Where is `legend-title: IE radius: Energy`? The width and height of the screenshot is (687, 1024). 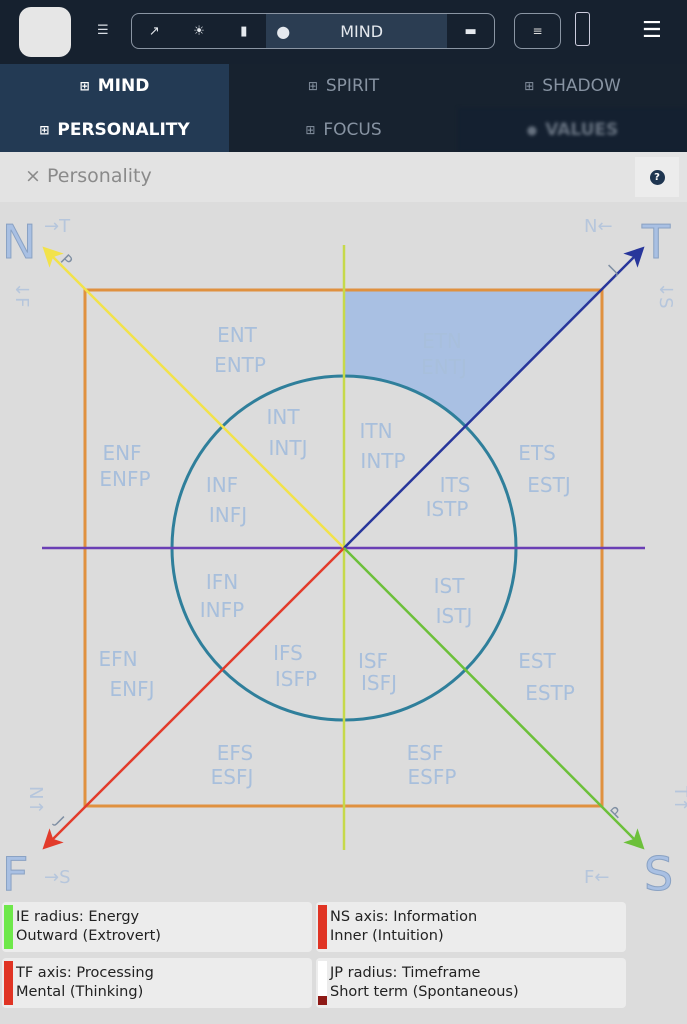
legend-title: IE radius: Energy is located at coordinates (78, 917).